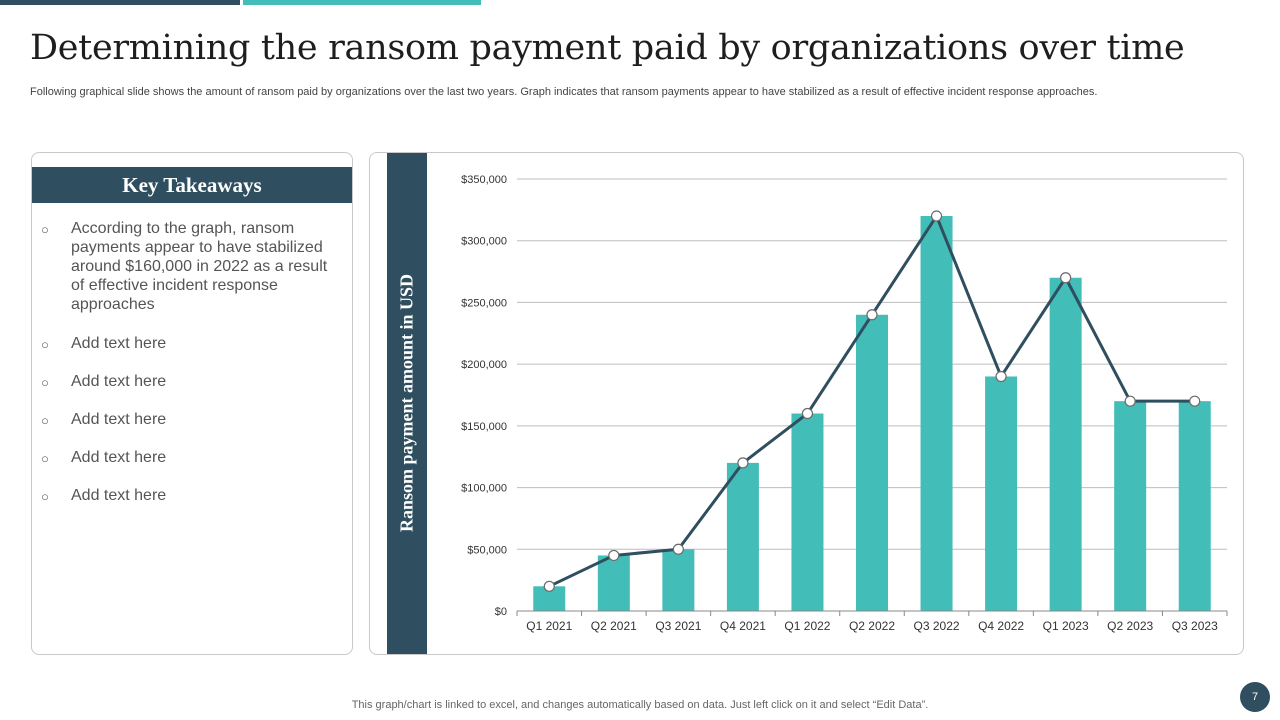 Image resolution: width=1280 pixels, height=720 pixels. What do you see at coordinates (484, 180) in the screenshot?
I see `y-tick-label: $350,000` at bounding box center [484, 180].